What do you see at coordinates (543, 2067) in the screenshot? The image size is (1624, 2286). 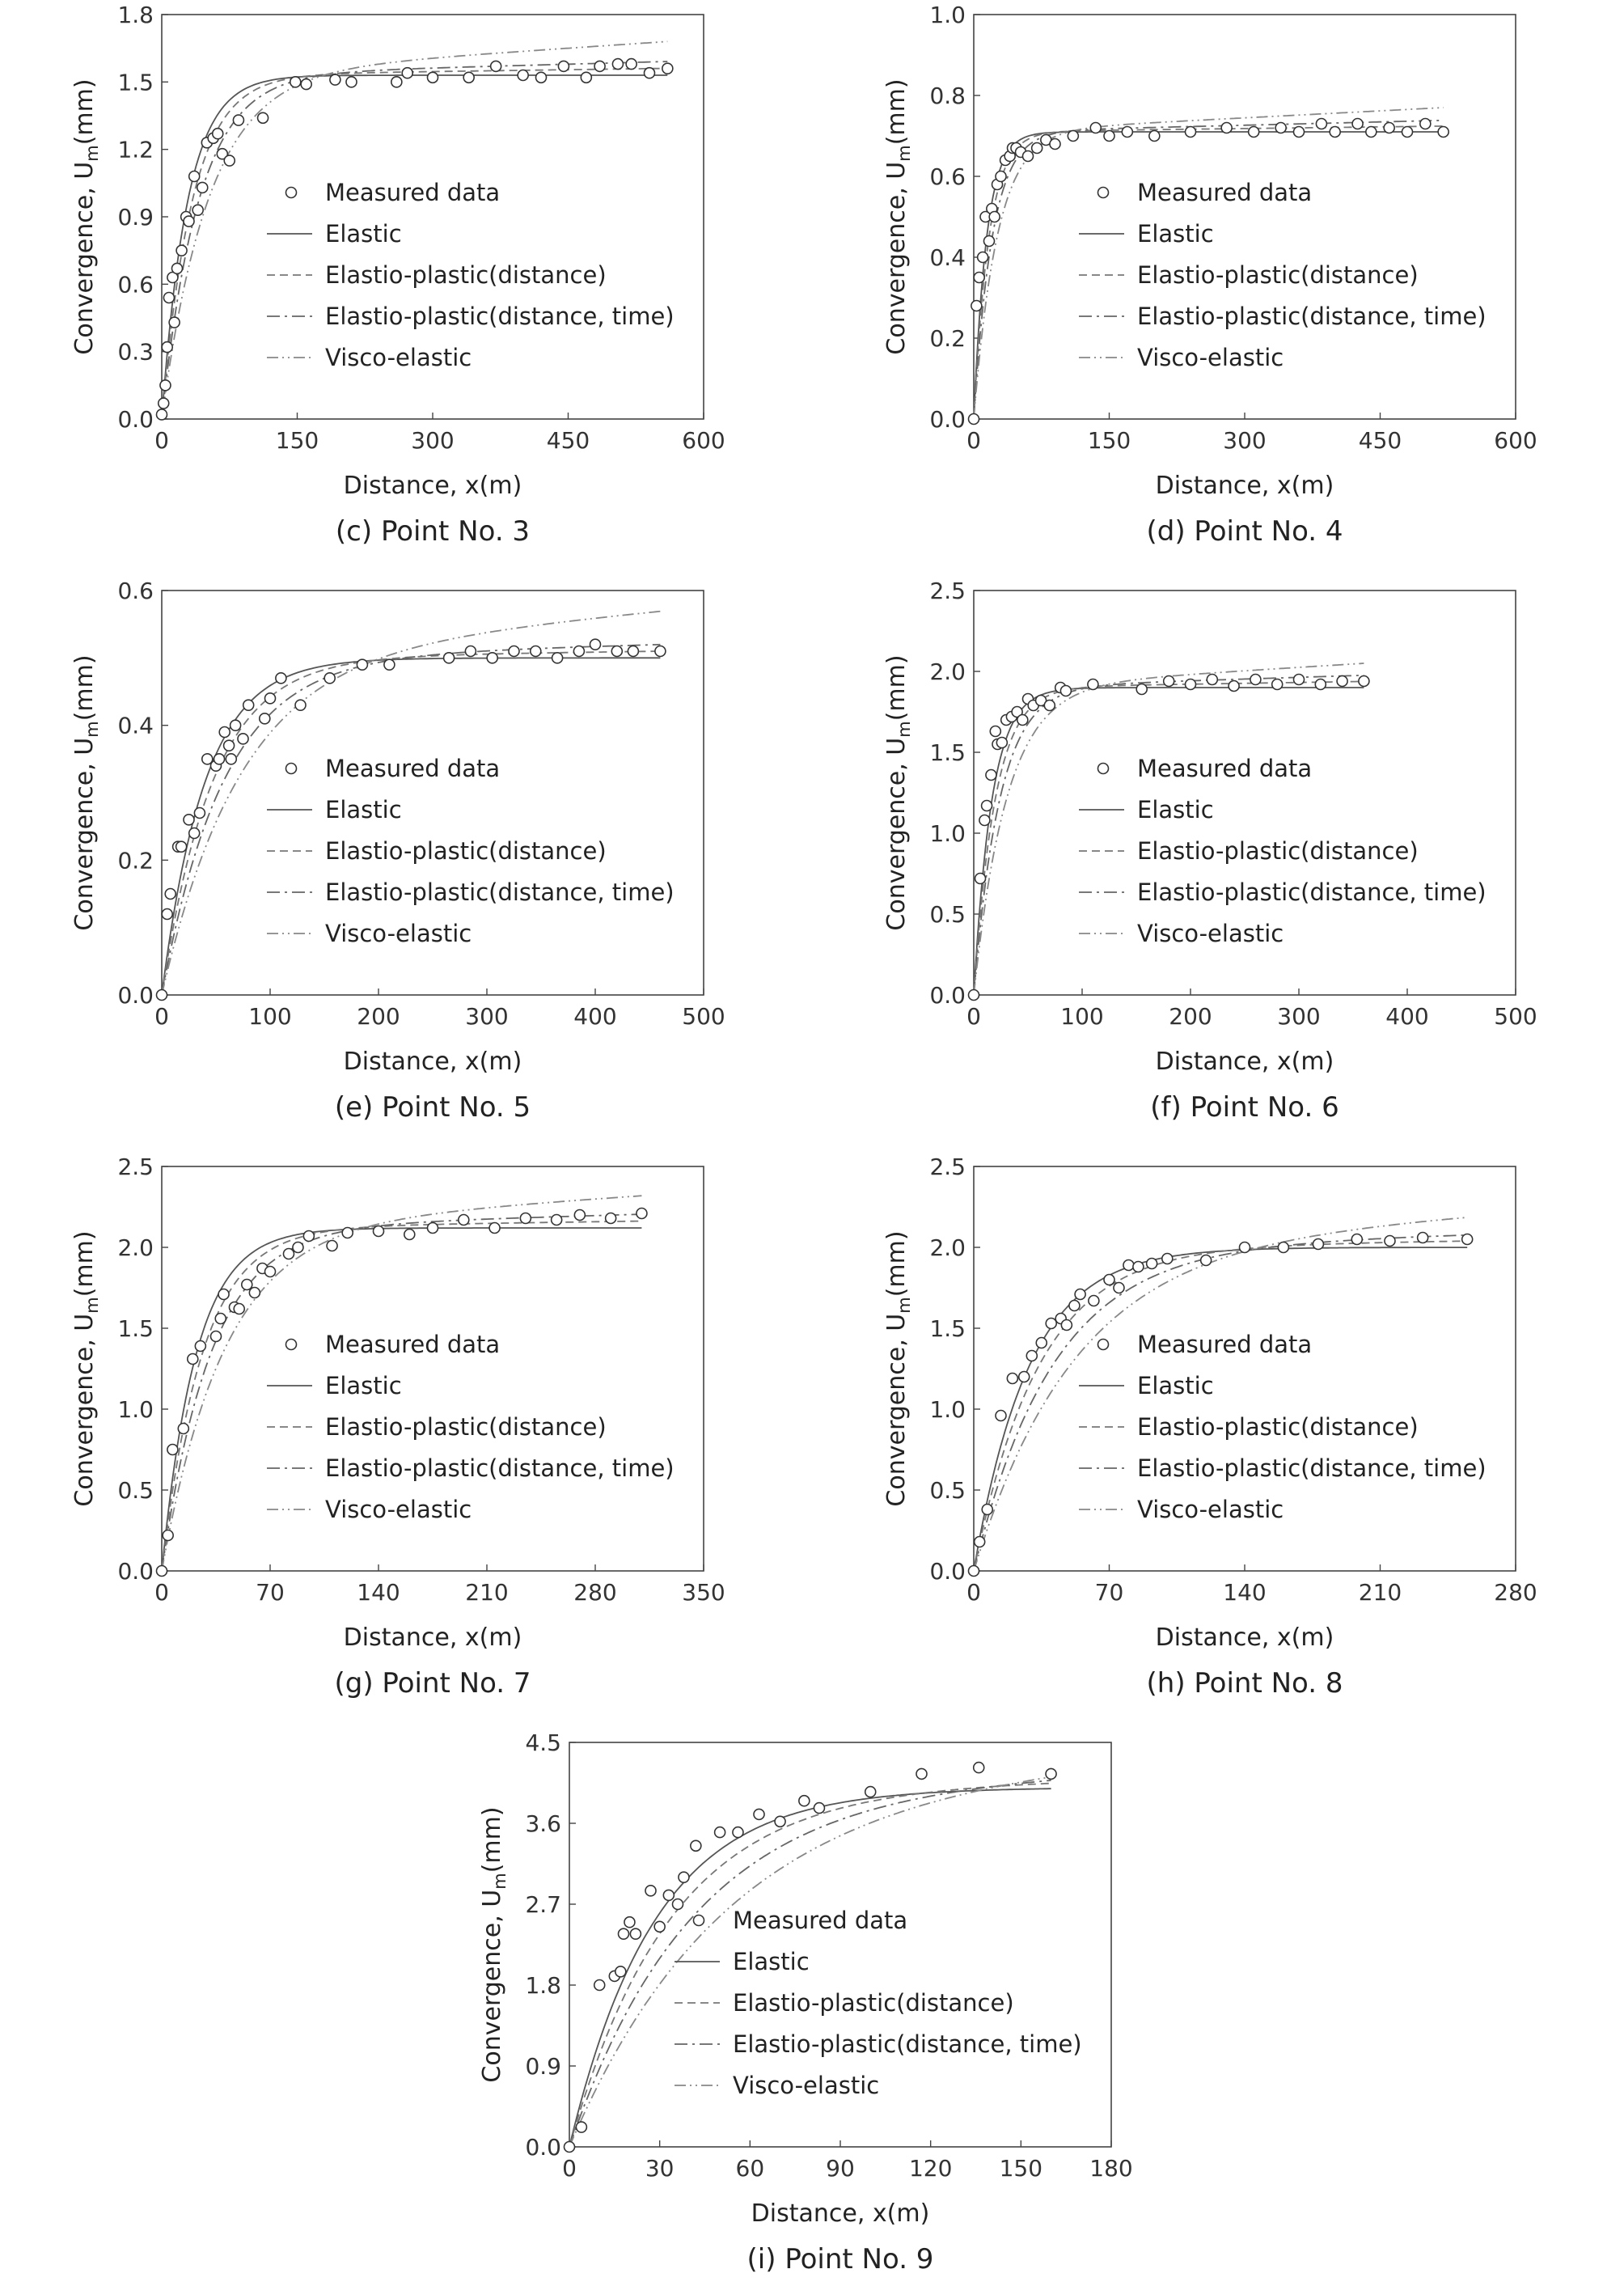 I see `y-tick-label: 0.9` at bounding box center [543, 2067].